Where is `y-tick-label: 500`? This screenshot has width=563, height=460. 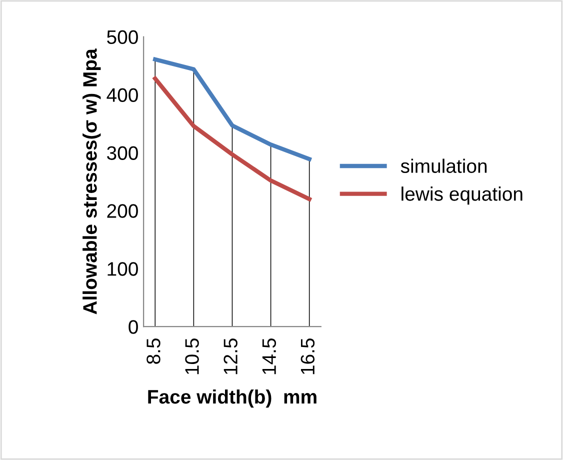 y-tick-label: 500 is located at coordinates (122, 37).